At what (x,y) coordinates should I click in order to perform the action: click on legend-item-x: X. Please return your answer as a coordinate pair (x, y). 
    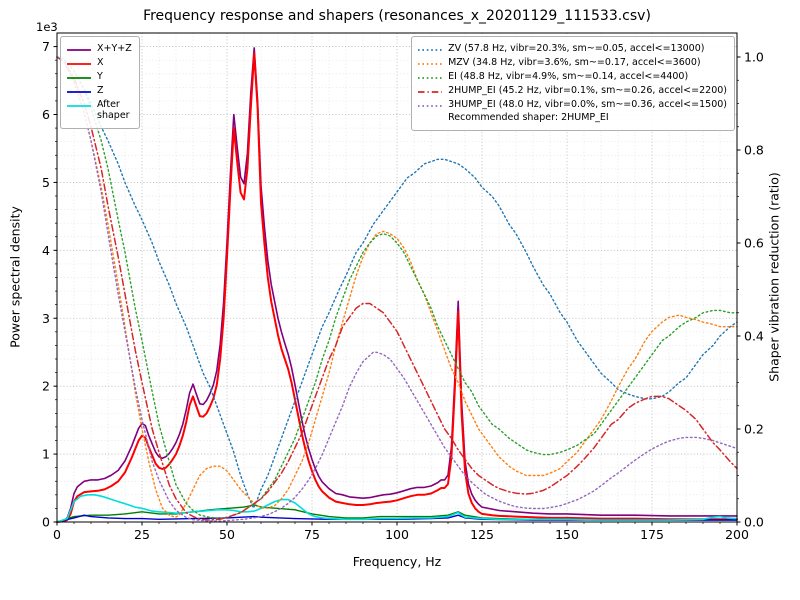
    Looking at the image, I should click on (99, 63).